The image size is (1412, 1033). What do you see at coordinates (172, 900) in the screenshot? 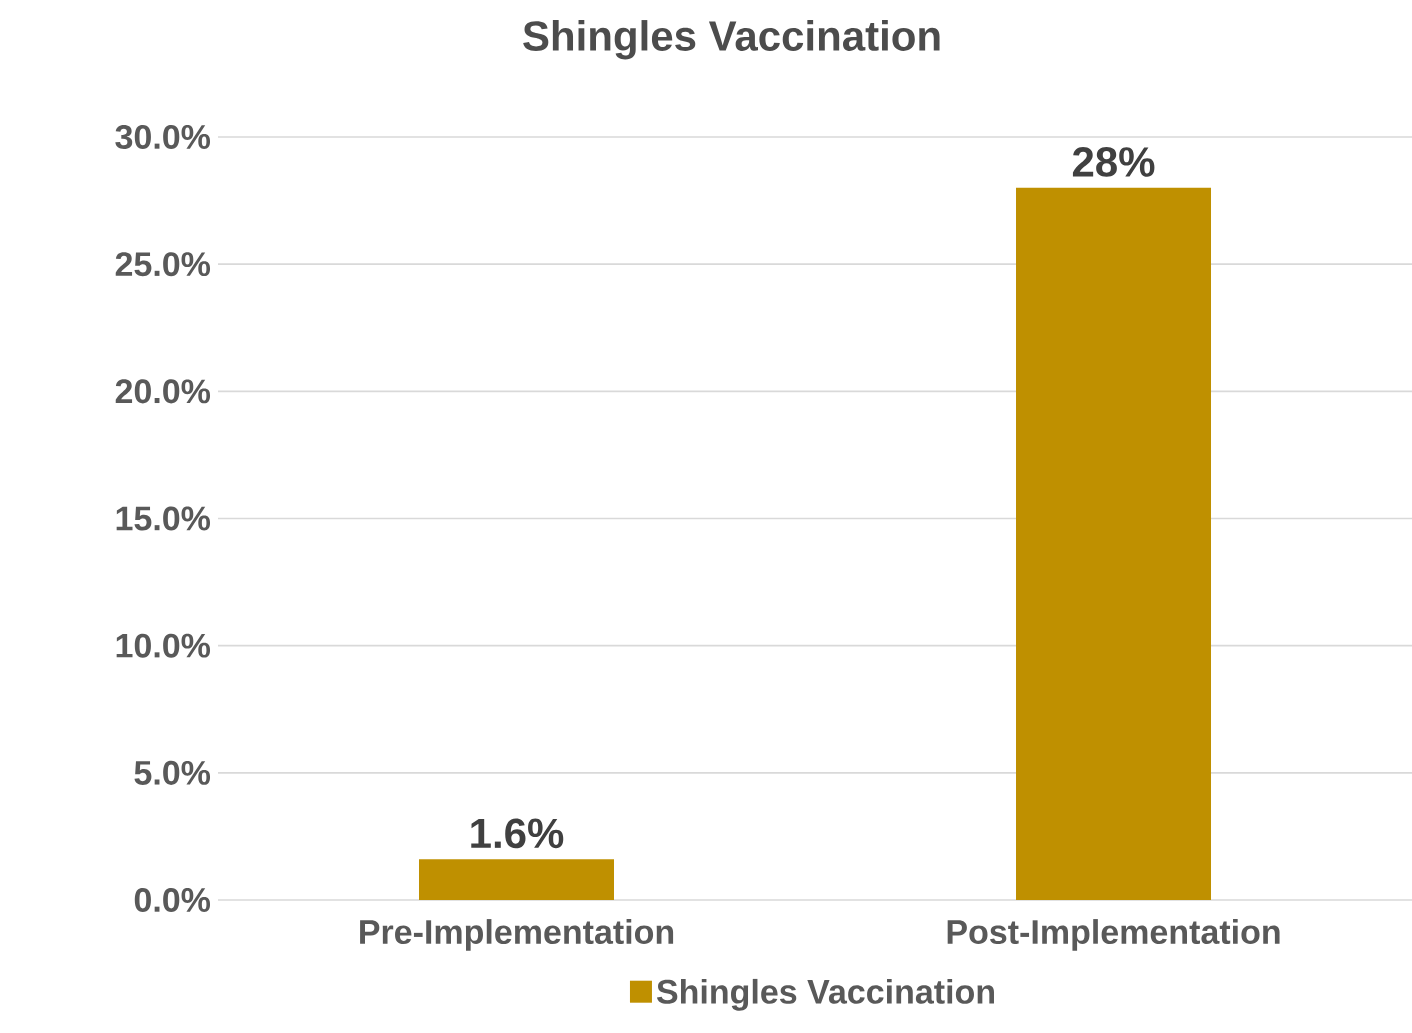
I see `y-tick-label: 0.0%` at bounding box center [172, 900].